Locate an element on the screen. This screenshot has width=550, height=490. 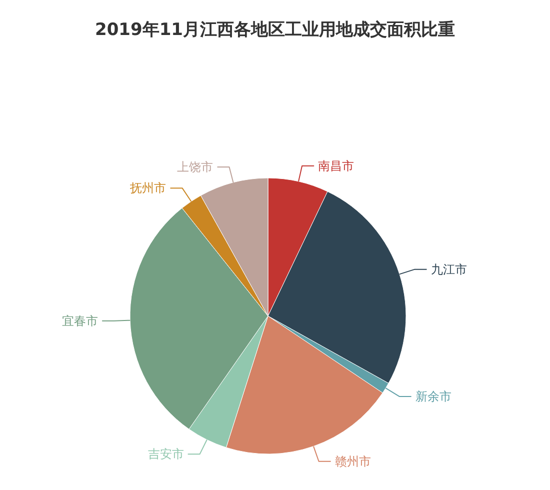
slice-label: 九江市 is located at coordinates (448, 269).